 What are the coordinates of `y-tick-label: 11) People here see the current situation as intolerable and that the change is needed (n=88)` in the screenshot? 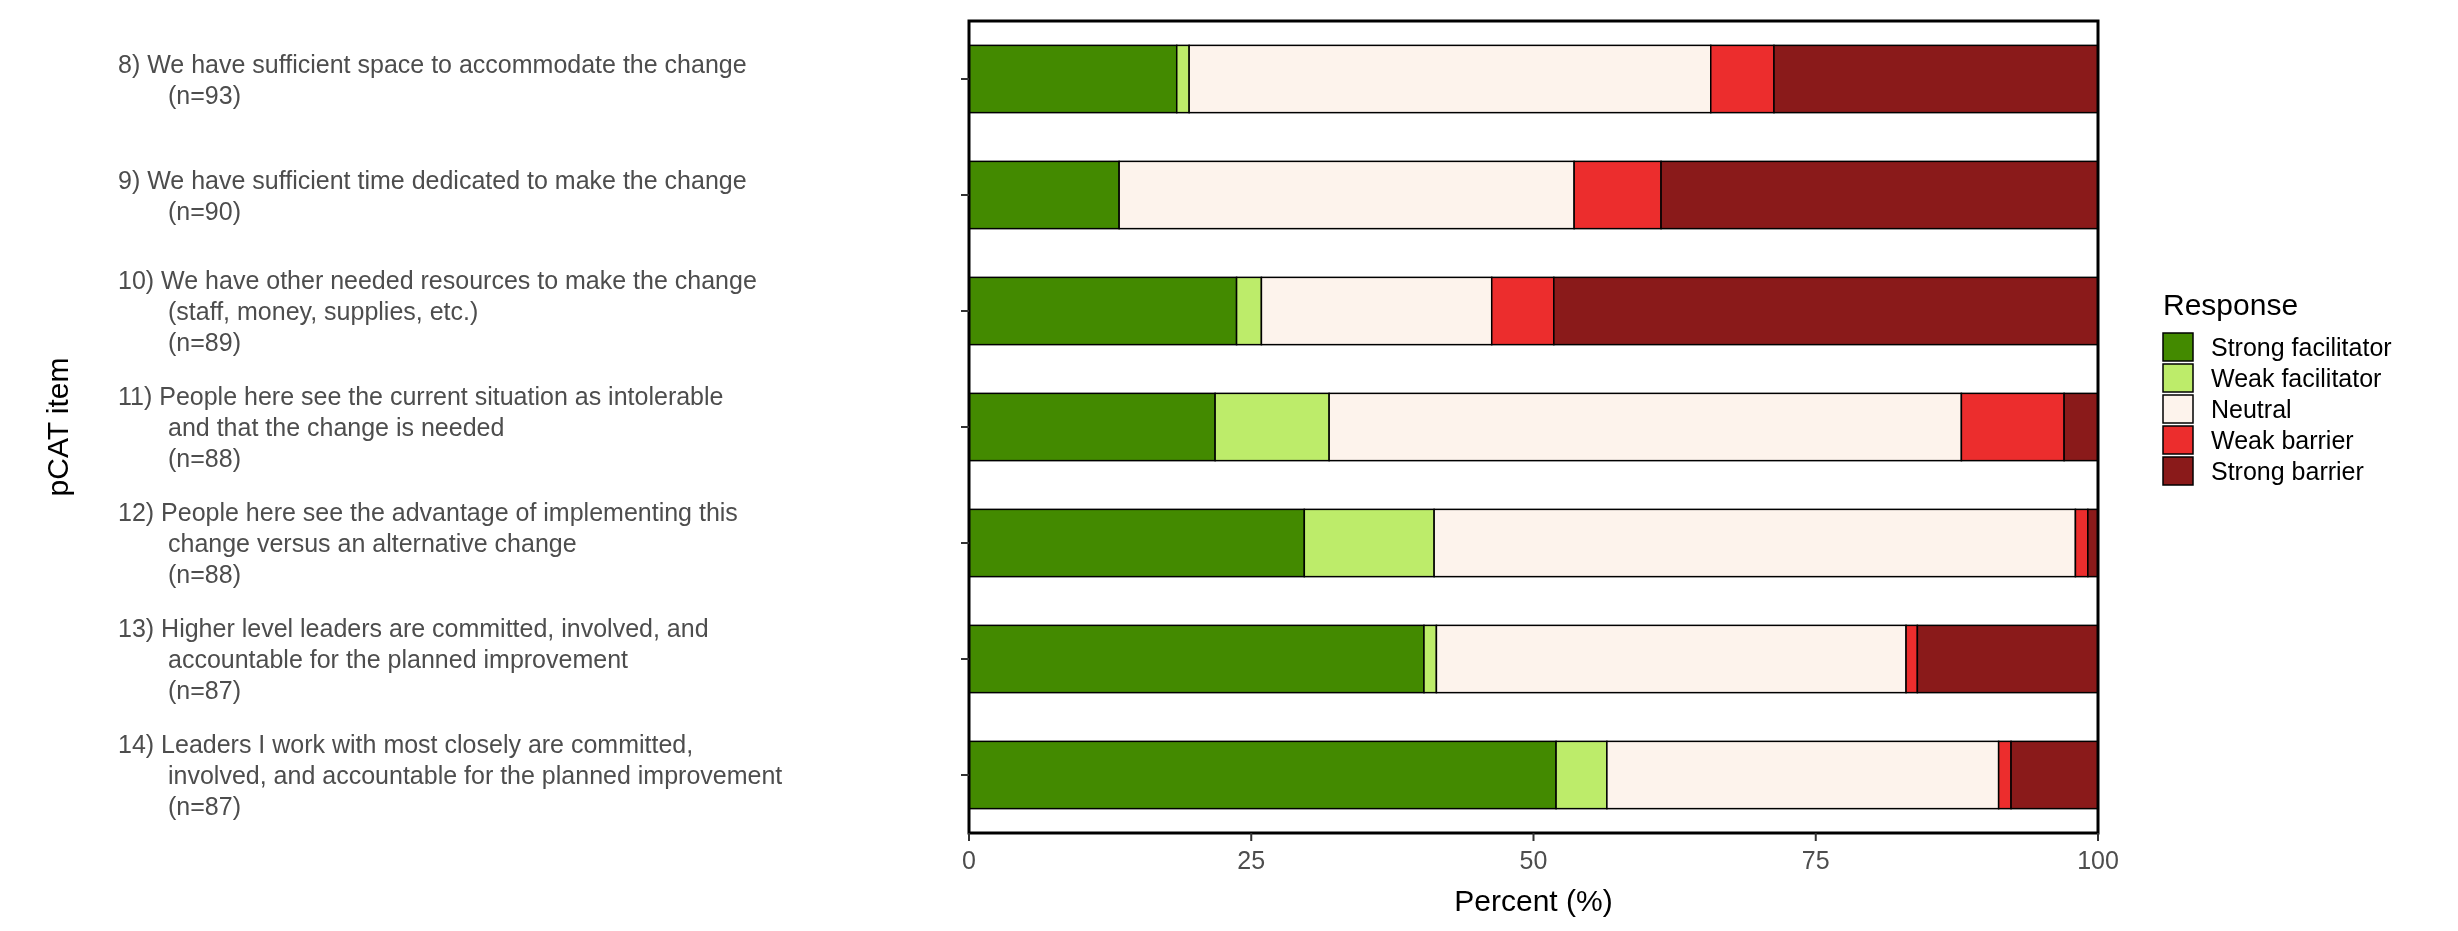 It's located at (421, 427).